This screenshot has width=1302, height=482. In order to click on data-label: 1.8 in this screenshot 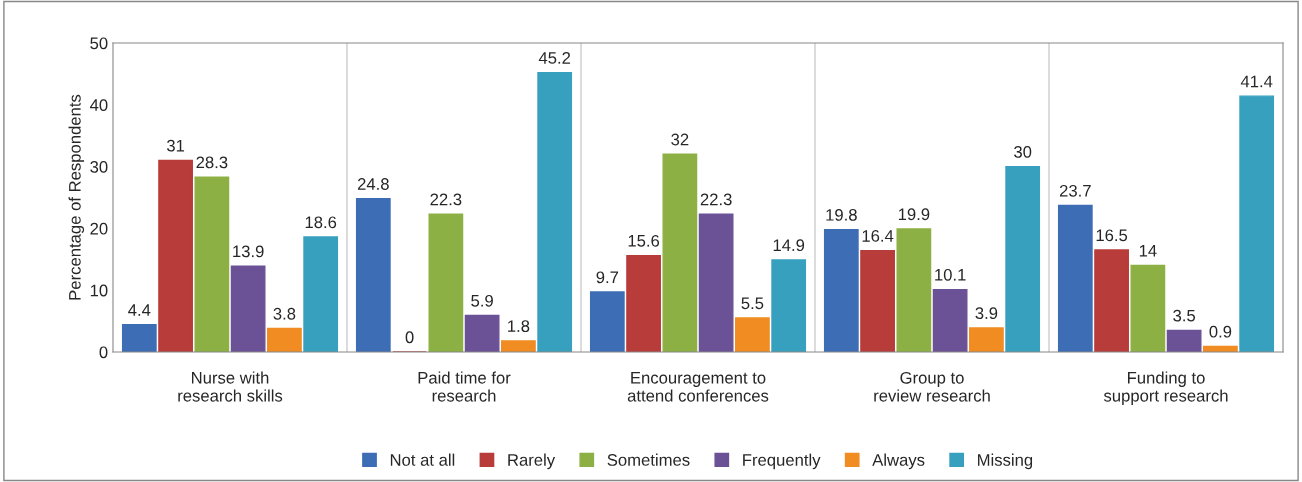, I will do `click(519, 326)`.